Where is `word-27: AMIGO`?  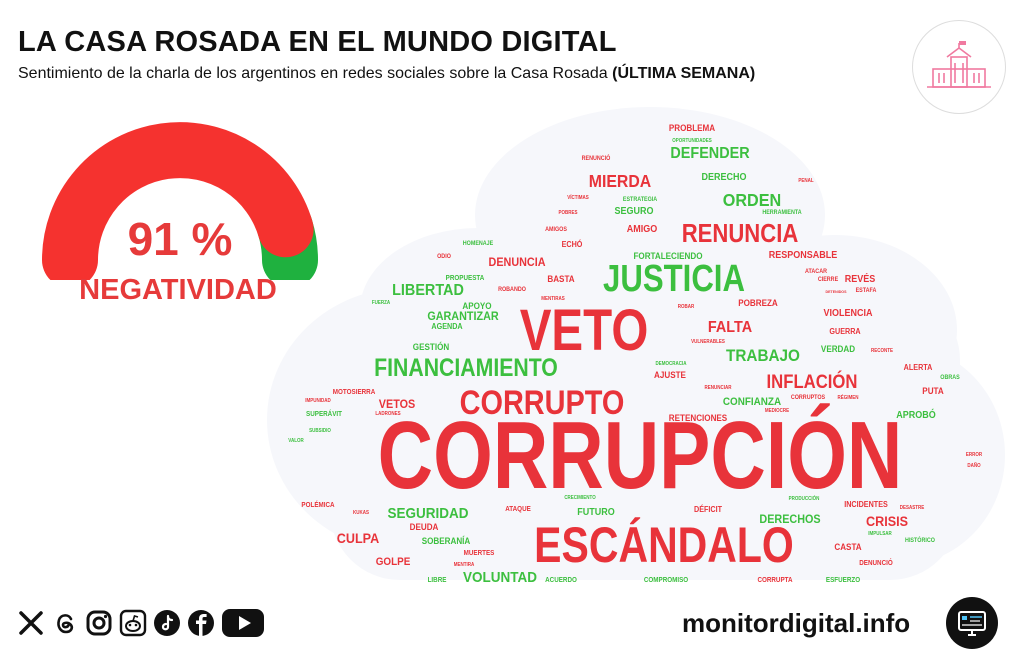 word-27: AMIGO is located at coordinates (642, 230).